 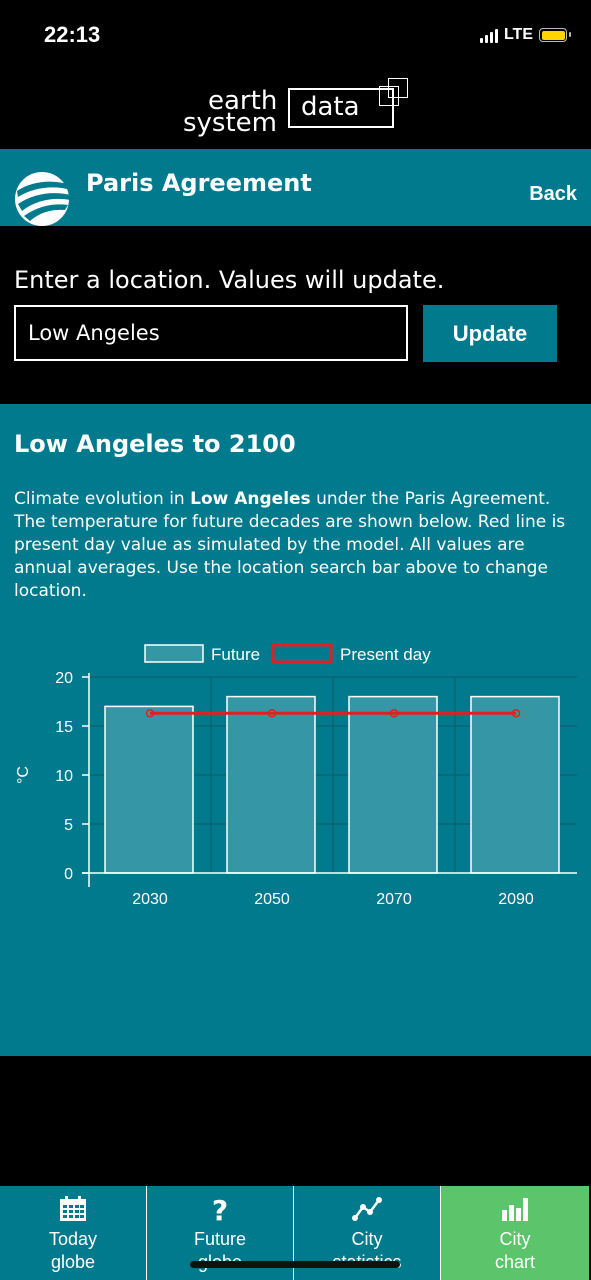 I want to click on nav-city-chart: City chart, so click(x=515, y=1233).